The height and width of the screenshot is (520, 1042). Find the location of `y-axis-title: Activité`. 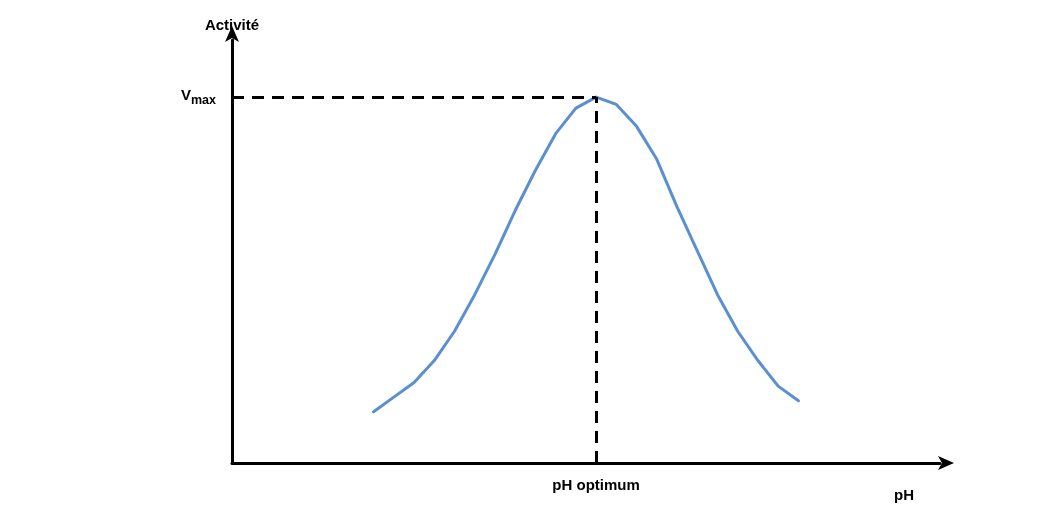

y-axis-title: Activité is located at coordinates (232, 24).